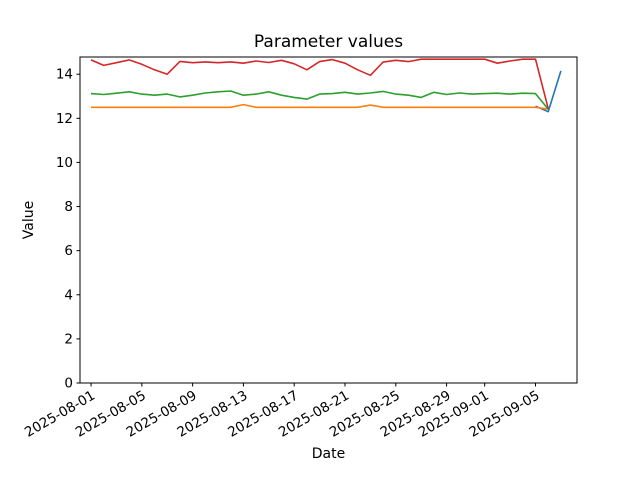 The image size is (640, 480). Describe the element at coordinates (64, 75) in the screenshot. I see `y-tick-label: 14` at that location.